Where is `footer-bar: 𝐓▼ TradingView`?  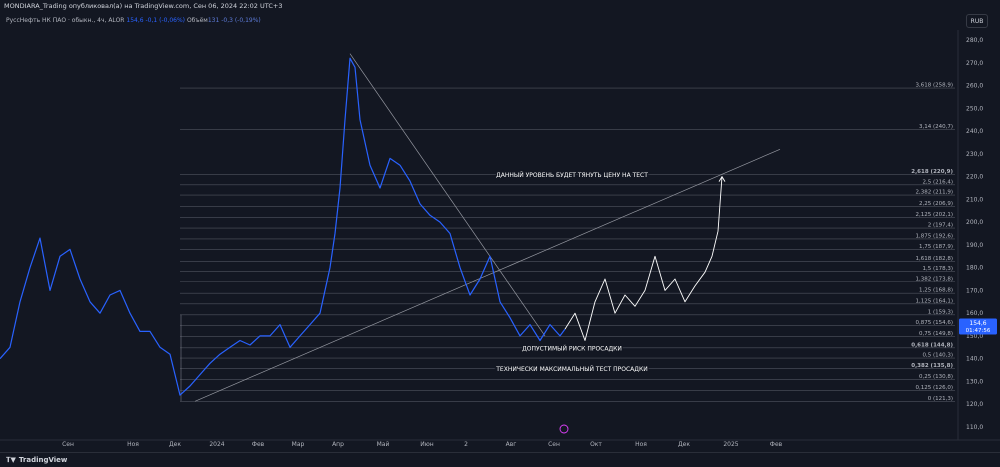 footer-bar: 𝐓▼ TradingView is located at coordinates (500, 459).